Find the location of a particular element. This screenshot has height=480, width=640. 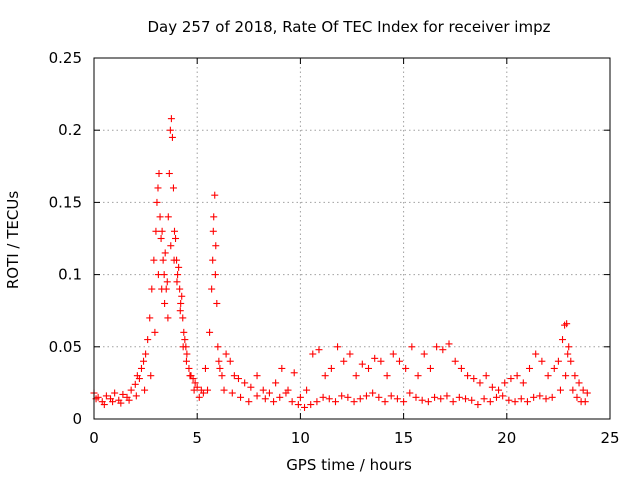

y-tick-label: 0.05 is located at coordinates (65, 347).